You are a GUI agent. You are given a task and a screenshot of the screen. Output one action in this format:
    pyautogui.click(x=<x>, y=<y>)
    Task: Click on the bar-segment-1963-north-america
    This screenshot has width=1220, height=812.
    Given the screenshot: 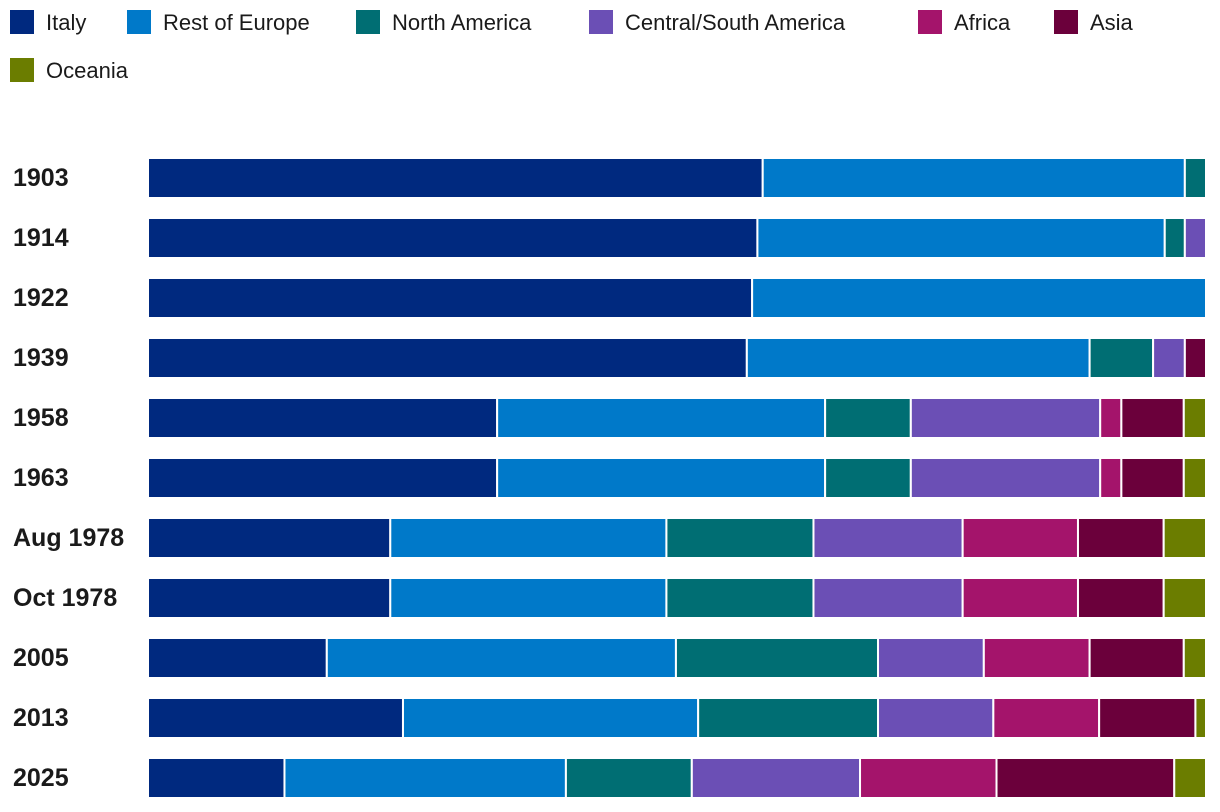 What is the action you would take?
    pyautogui.click(x=868, y=478)
    